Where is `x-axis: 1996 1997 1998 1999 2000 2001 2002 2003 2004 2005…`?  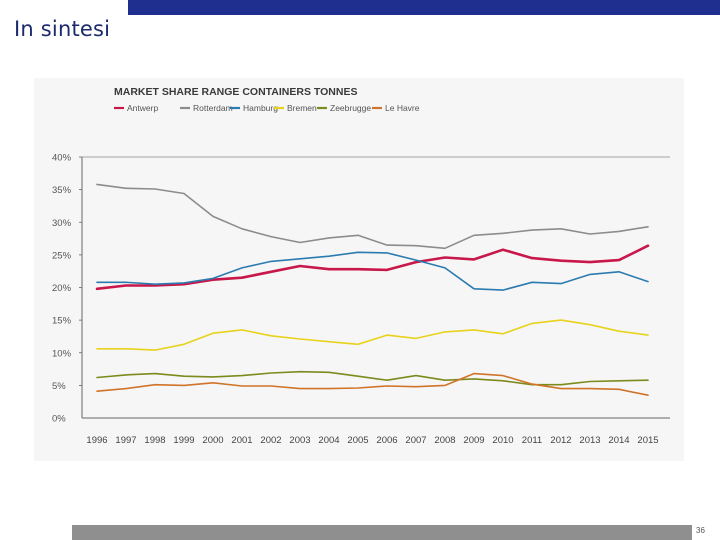 x-axis: 1996 1997 1998 1999 2000 2001 2002 2003 2004 2005… is located at coordinates (372, 440).